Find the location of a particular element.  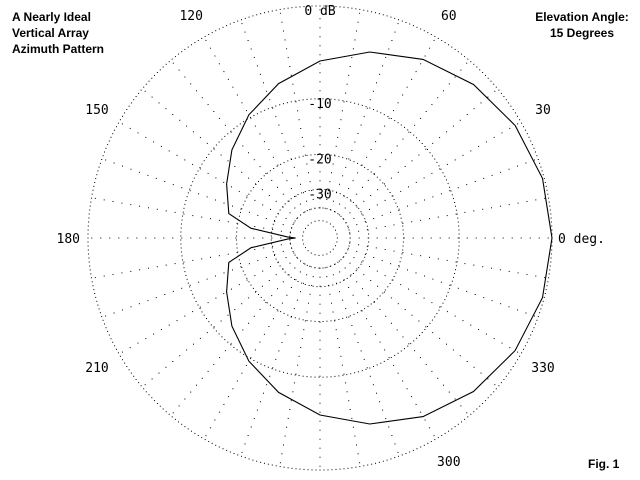

elevation-label: Elevation Angle: is located at coordinates (582, 17).